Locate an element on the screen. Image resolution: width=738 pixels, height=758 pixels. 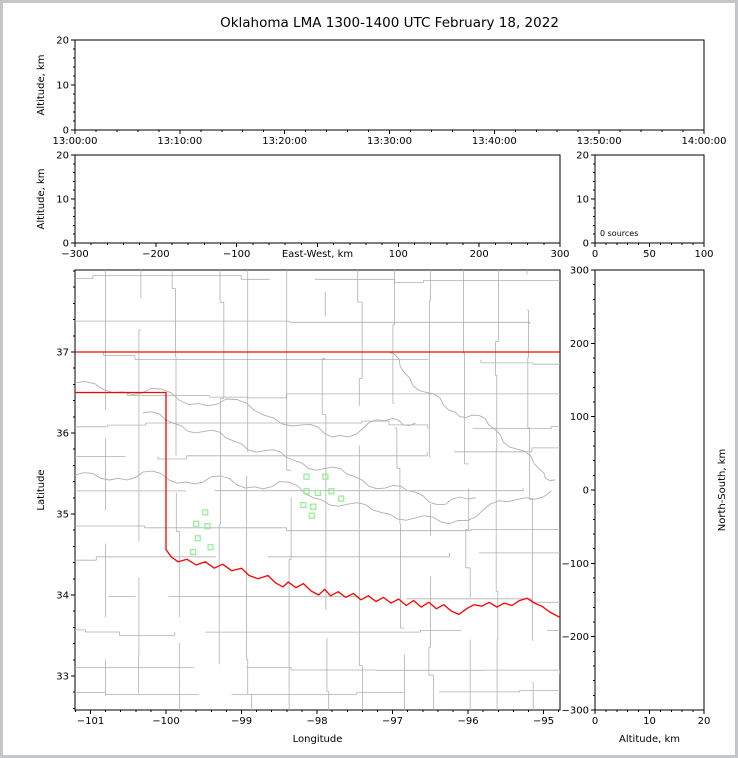
source-count-annotation: 0 sources is located at coordinates (619, 233).